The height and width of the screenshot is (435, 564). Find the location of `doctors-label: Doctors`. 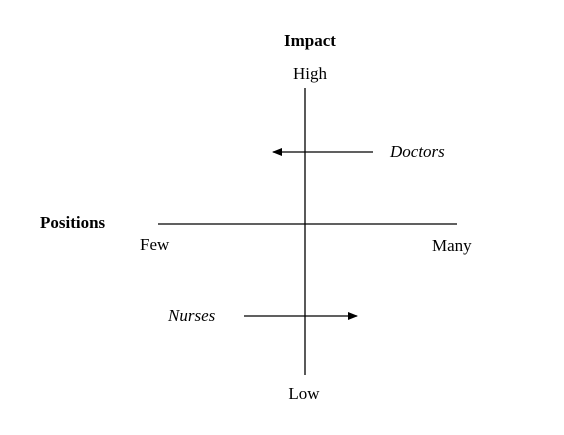

doctors-label: Doctors is located at coordinates (417, 151).